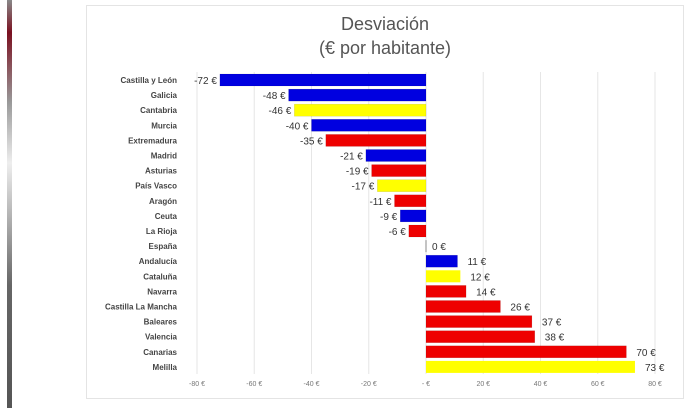 Image resolution: width=690 pixels, height=408 pixels. Describe the element at coordinates (197, 384) in the screenshot. I see `x-tick-label: -80 €` at that location.